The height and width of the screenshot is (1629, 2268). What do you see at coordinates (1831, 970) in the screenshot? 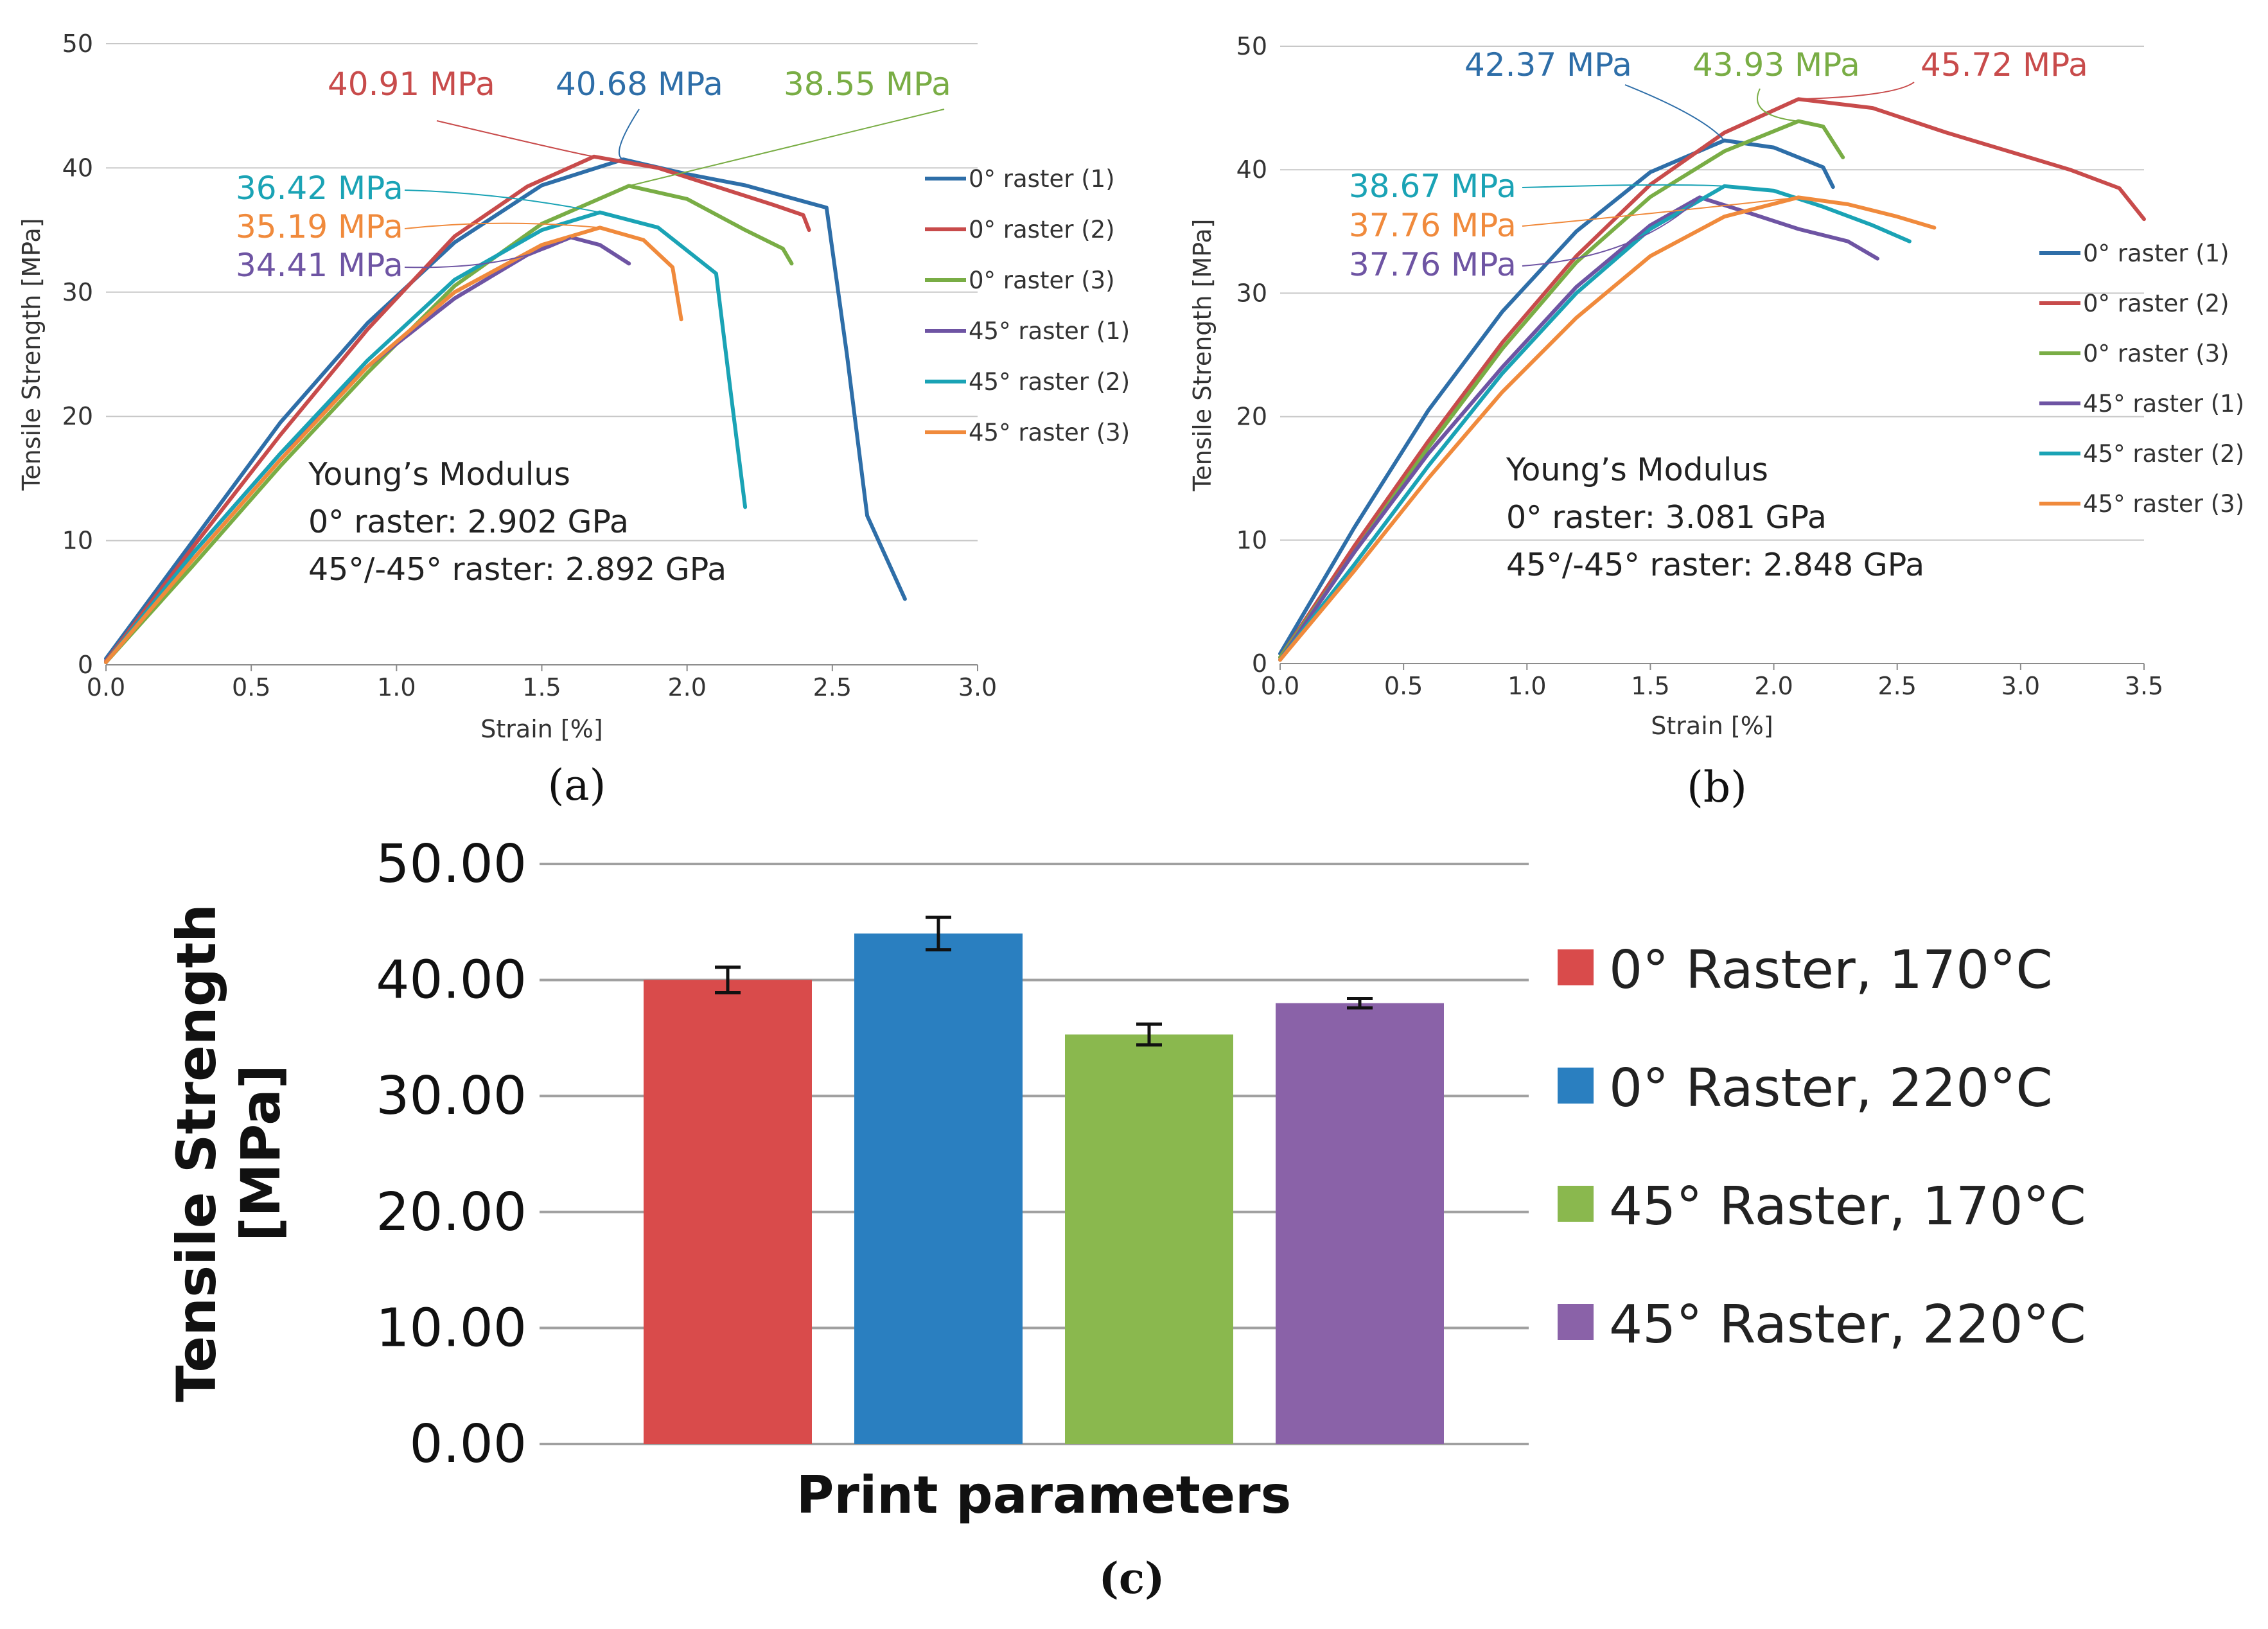
I see `legend-label: 0° Raster, 170°C` at bounding box center [1831, 970].